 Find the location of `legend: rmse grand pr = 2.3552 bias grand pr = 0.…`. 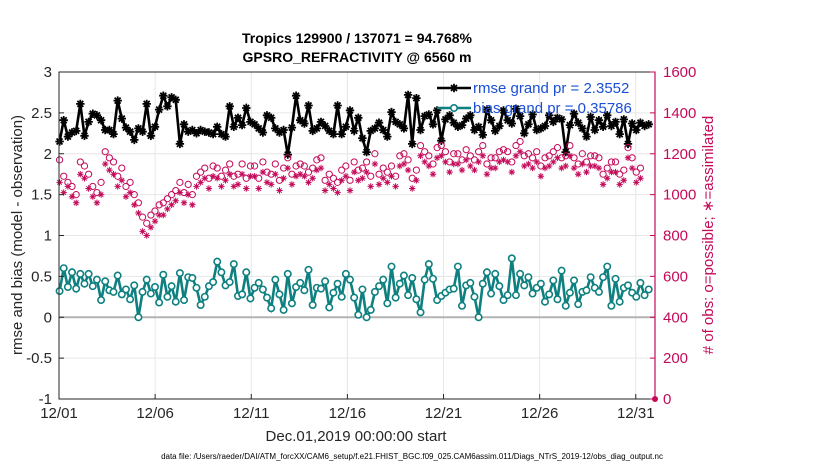

legend: rmse grand pr = 2.3552 bias grand pr = 0.… is located at coordinates (534, 98).